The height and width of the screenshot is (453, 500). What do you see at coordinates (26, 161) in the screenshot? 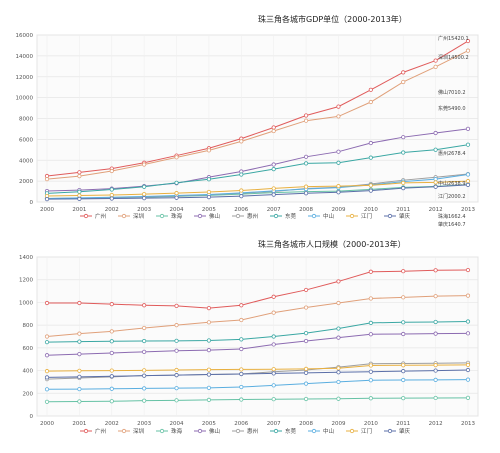
I see `y-tick-label: 4000` at bounding box center [26, 161].